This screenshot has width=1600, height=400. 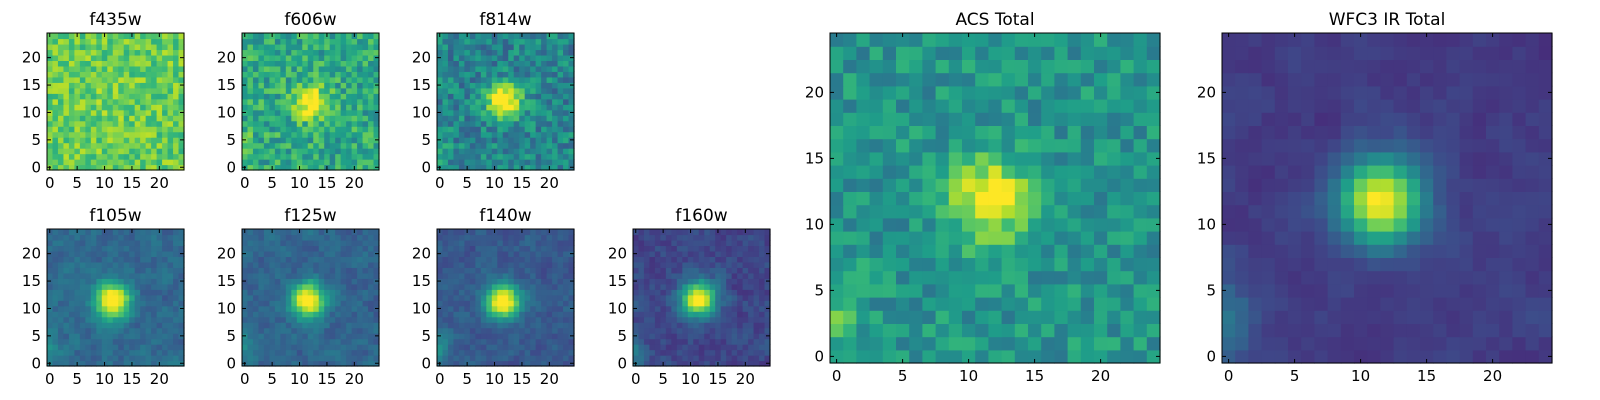 I want to click on panel-title: f160w, so click(x=701, y=216).